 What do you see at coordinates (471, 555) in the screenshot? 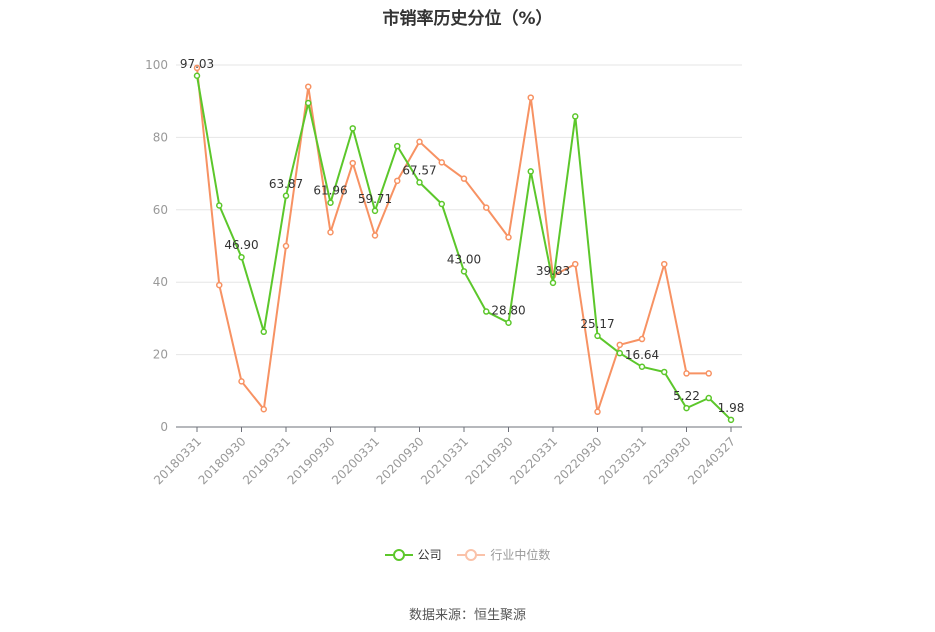
I see `legend-marker-industry-median` at bounding box center [471, 555].